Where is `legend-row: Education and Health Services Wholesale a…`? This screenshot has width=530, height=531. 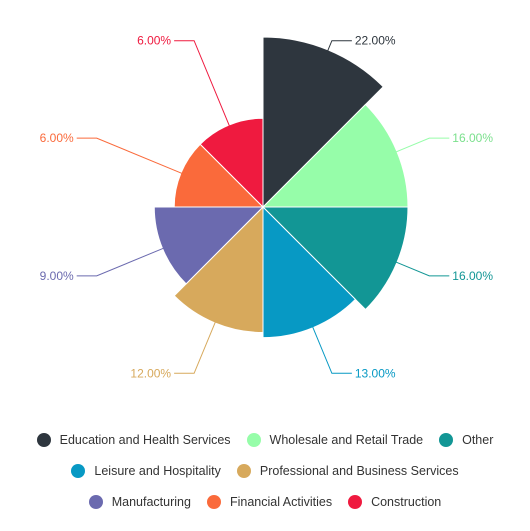
legend-row: Education and Health Services Wholesale a… is located at coordinates (265, 439).